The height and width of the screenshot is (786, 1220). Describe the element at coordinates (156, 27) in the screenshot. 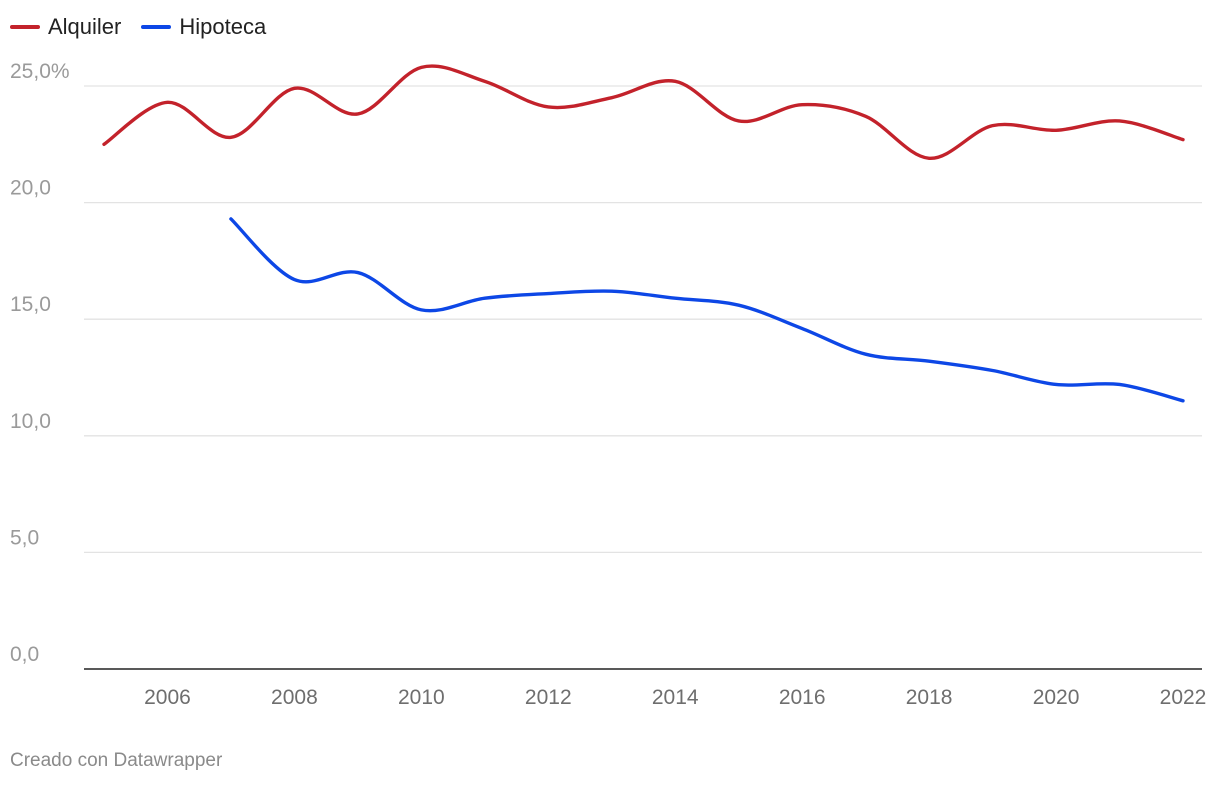

I see `legend-swatch-hipoteca` at that location.